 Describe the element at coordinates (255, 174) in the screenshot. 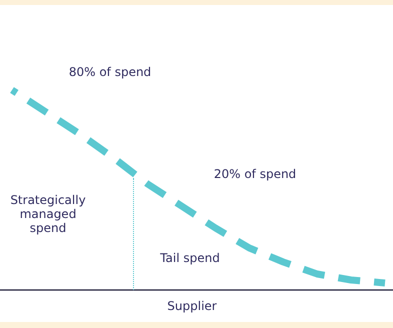

I see `annotation: 20% of spend` at that location.